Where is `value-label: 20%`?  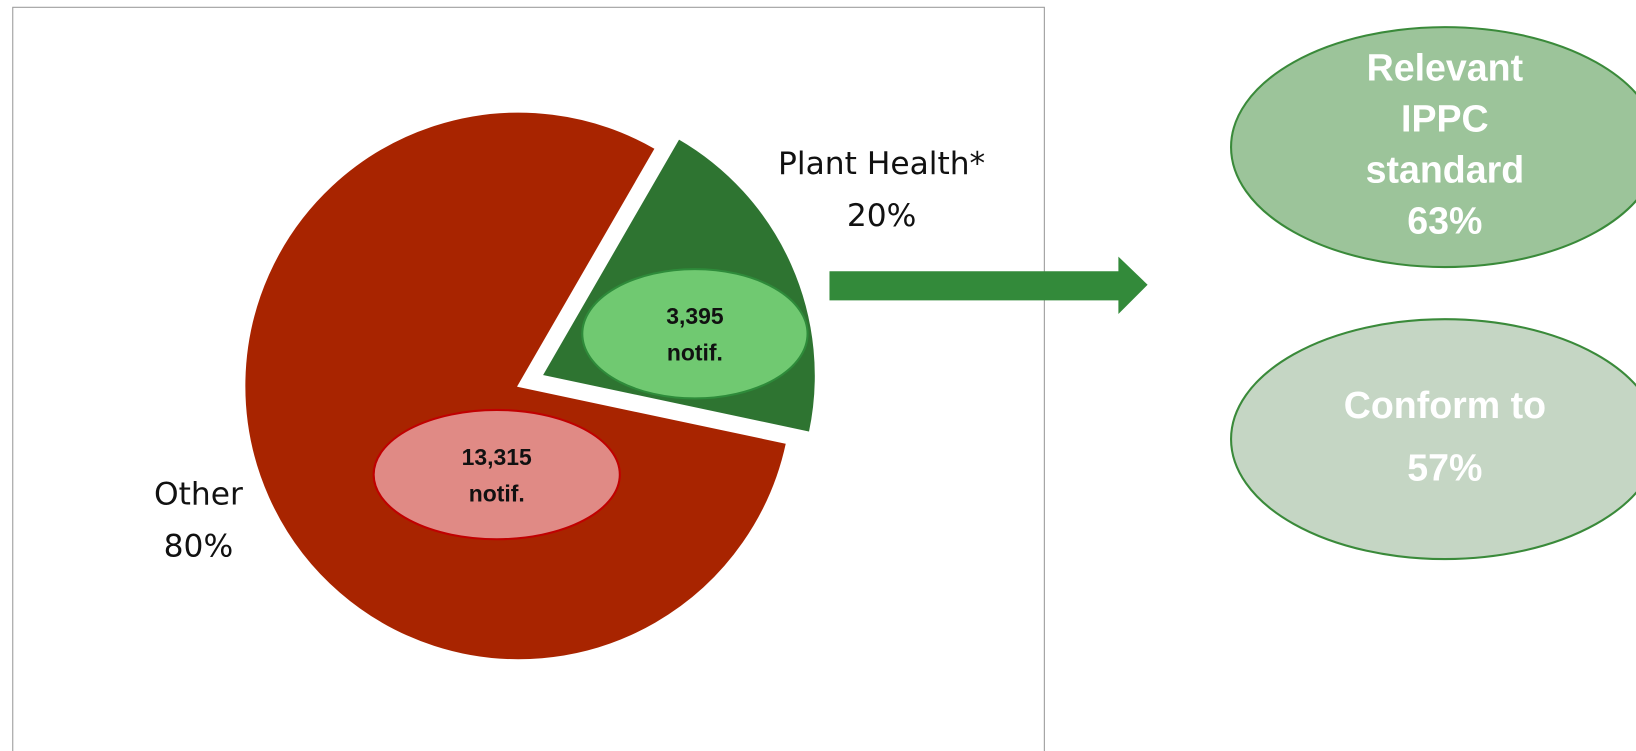 value-label: 20% is located at coordinates (882, 216).